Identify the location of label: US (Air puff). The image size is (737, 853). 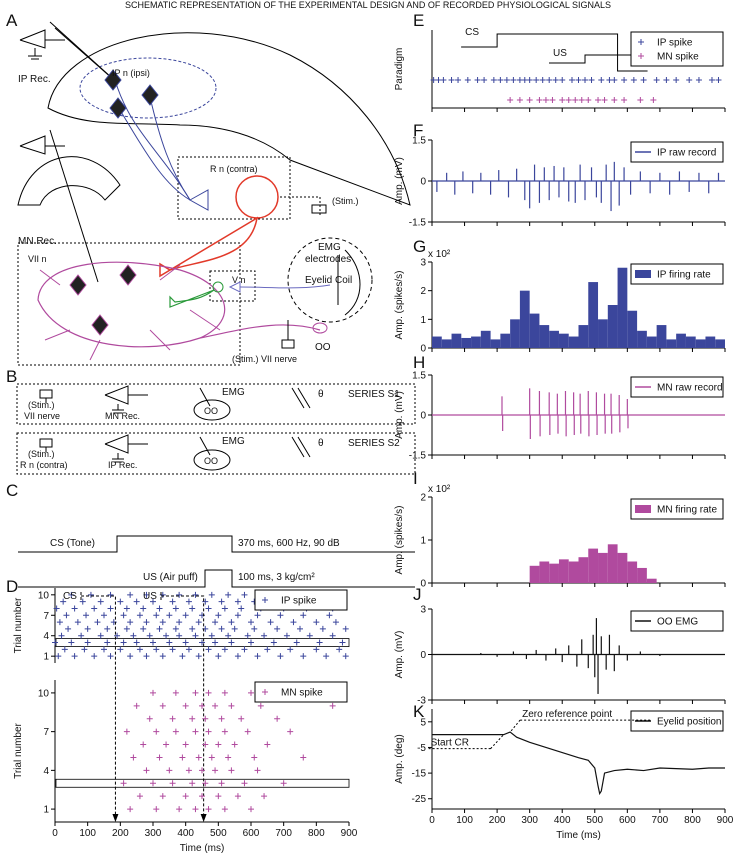
(170, 577).